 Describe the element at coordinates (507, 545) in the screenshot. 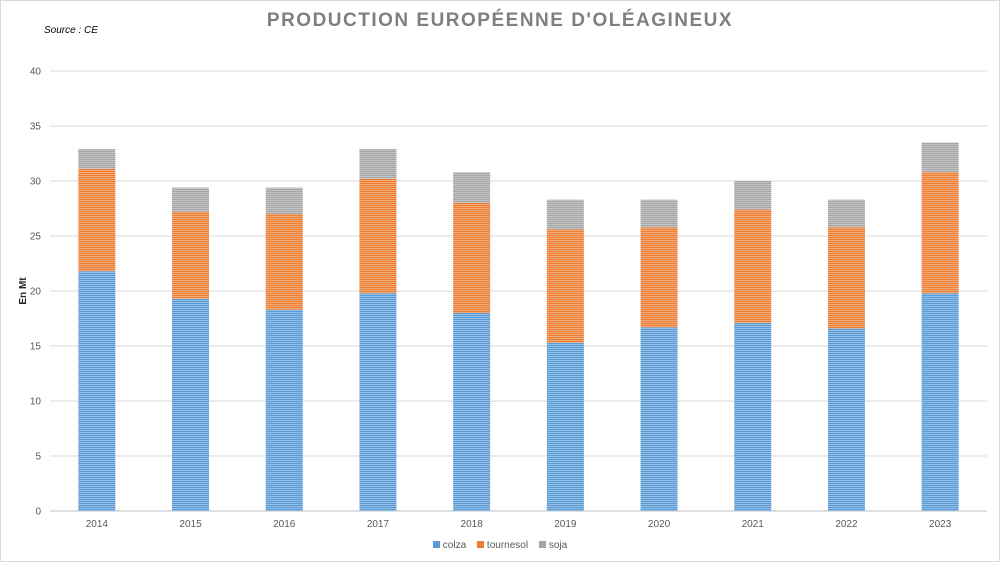

I see `legend-label-tournesol: tournesol` at that location.